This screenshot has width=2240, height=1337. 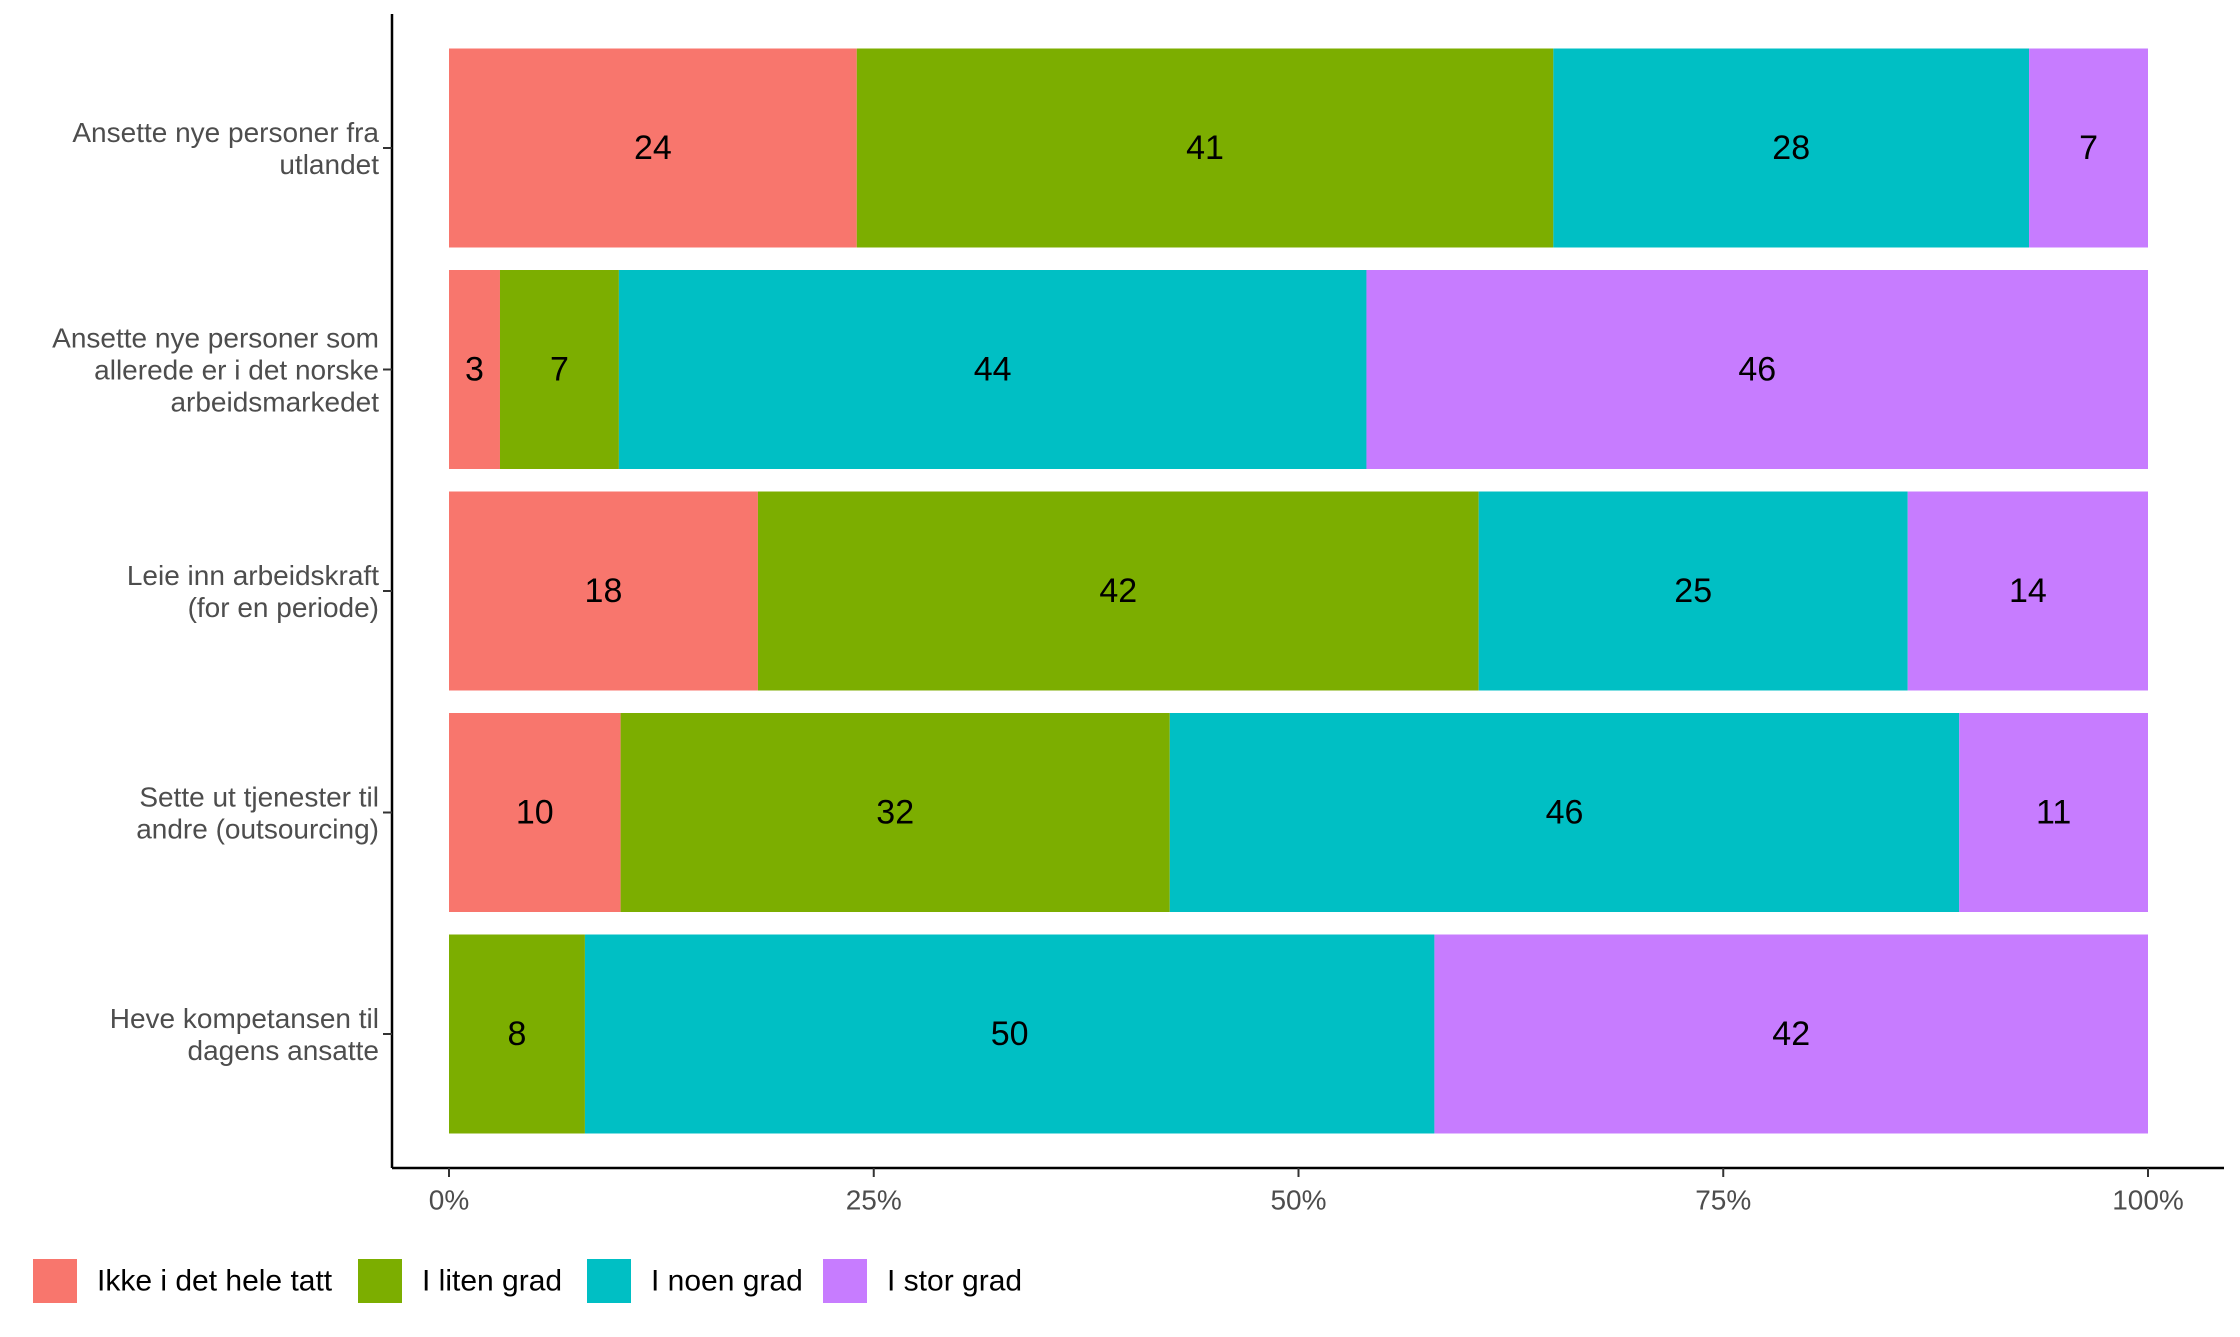 I want to click on data-label: 25, so click(x=1693, y=591).